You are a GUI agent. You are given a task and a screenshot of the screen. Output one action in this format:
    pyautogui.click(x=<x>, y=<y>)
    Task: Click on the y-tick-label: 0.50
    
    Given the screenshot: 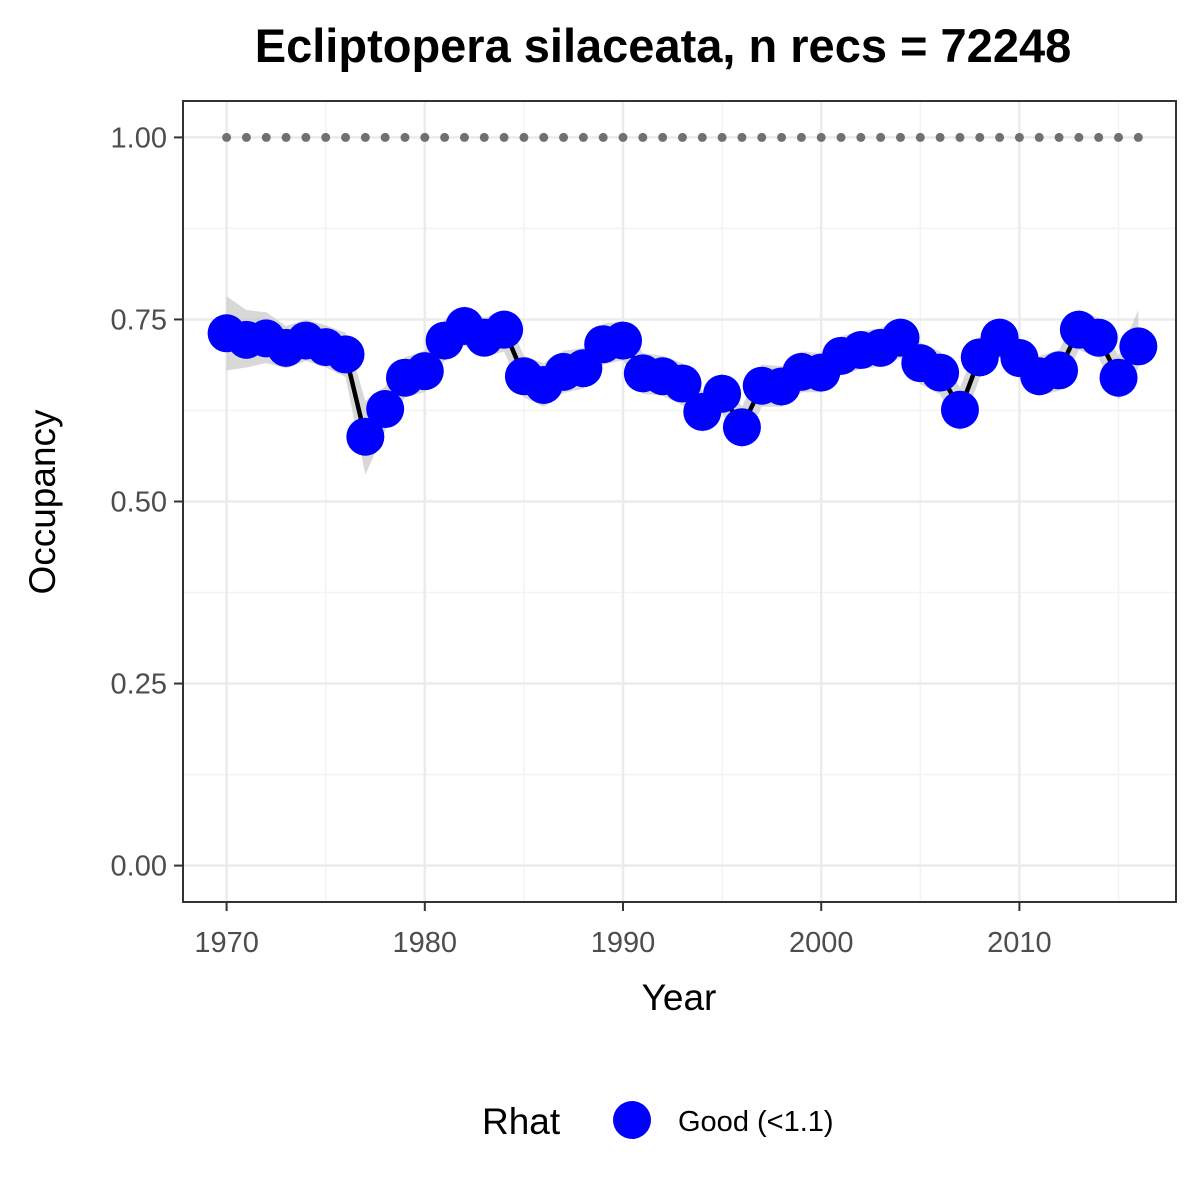 What is the action you would take?
    pyautogui.click(x=139, y=503)
    